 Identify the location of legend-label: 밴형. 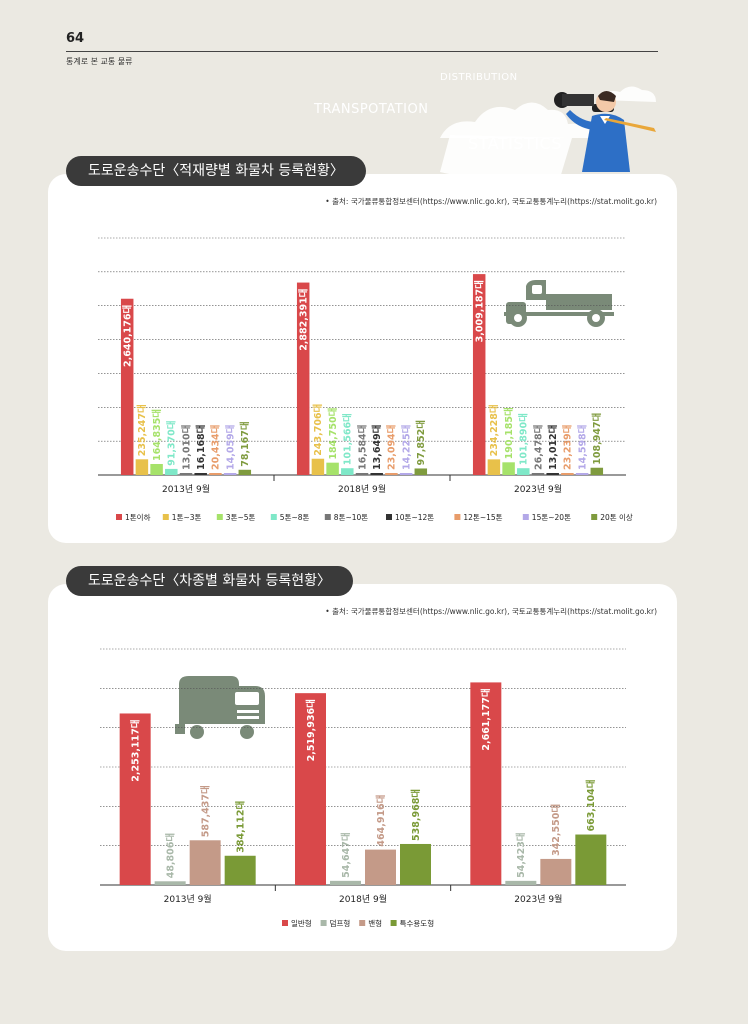
(375, 923).